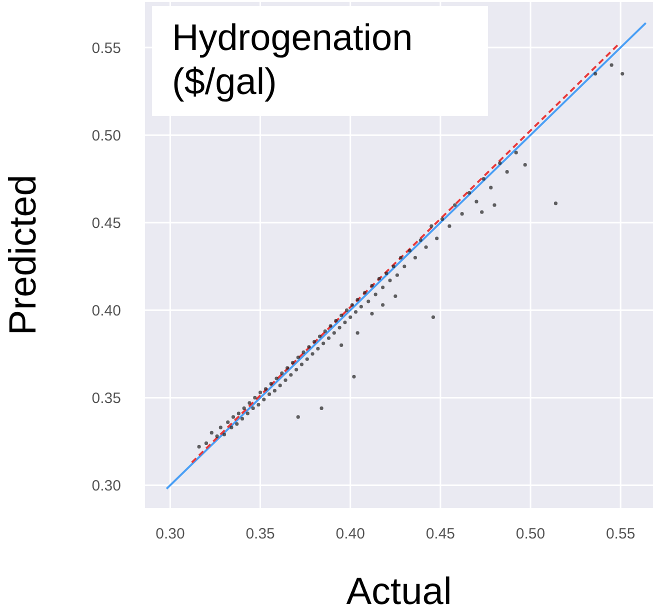 The image size is (653, 606). Describe the element at coordinates (106, 135) in the screenshot. I see `y-tick-label: 0.50` at that location.